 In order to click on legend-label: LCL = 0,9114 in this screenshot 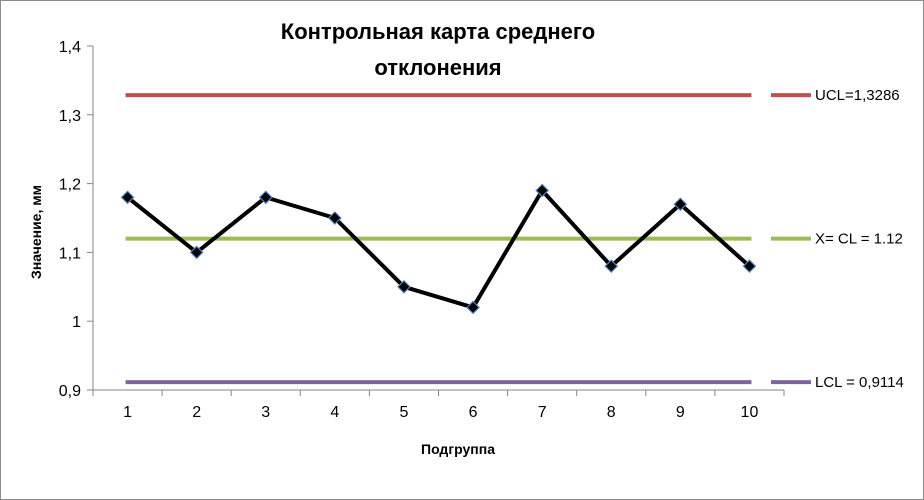, I will do `click(859, 382)`.